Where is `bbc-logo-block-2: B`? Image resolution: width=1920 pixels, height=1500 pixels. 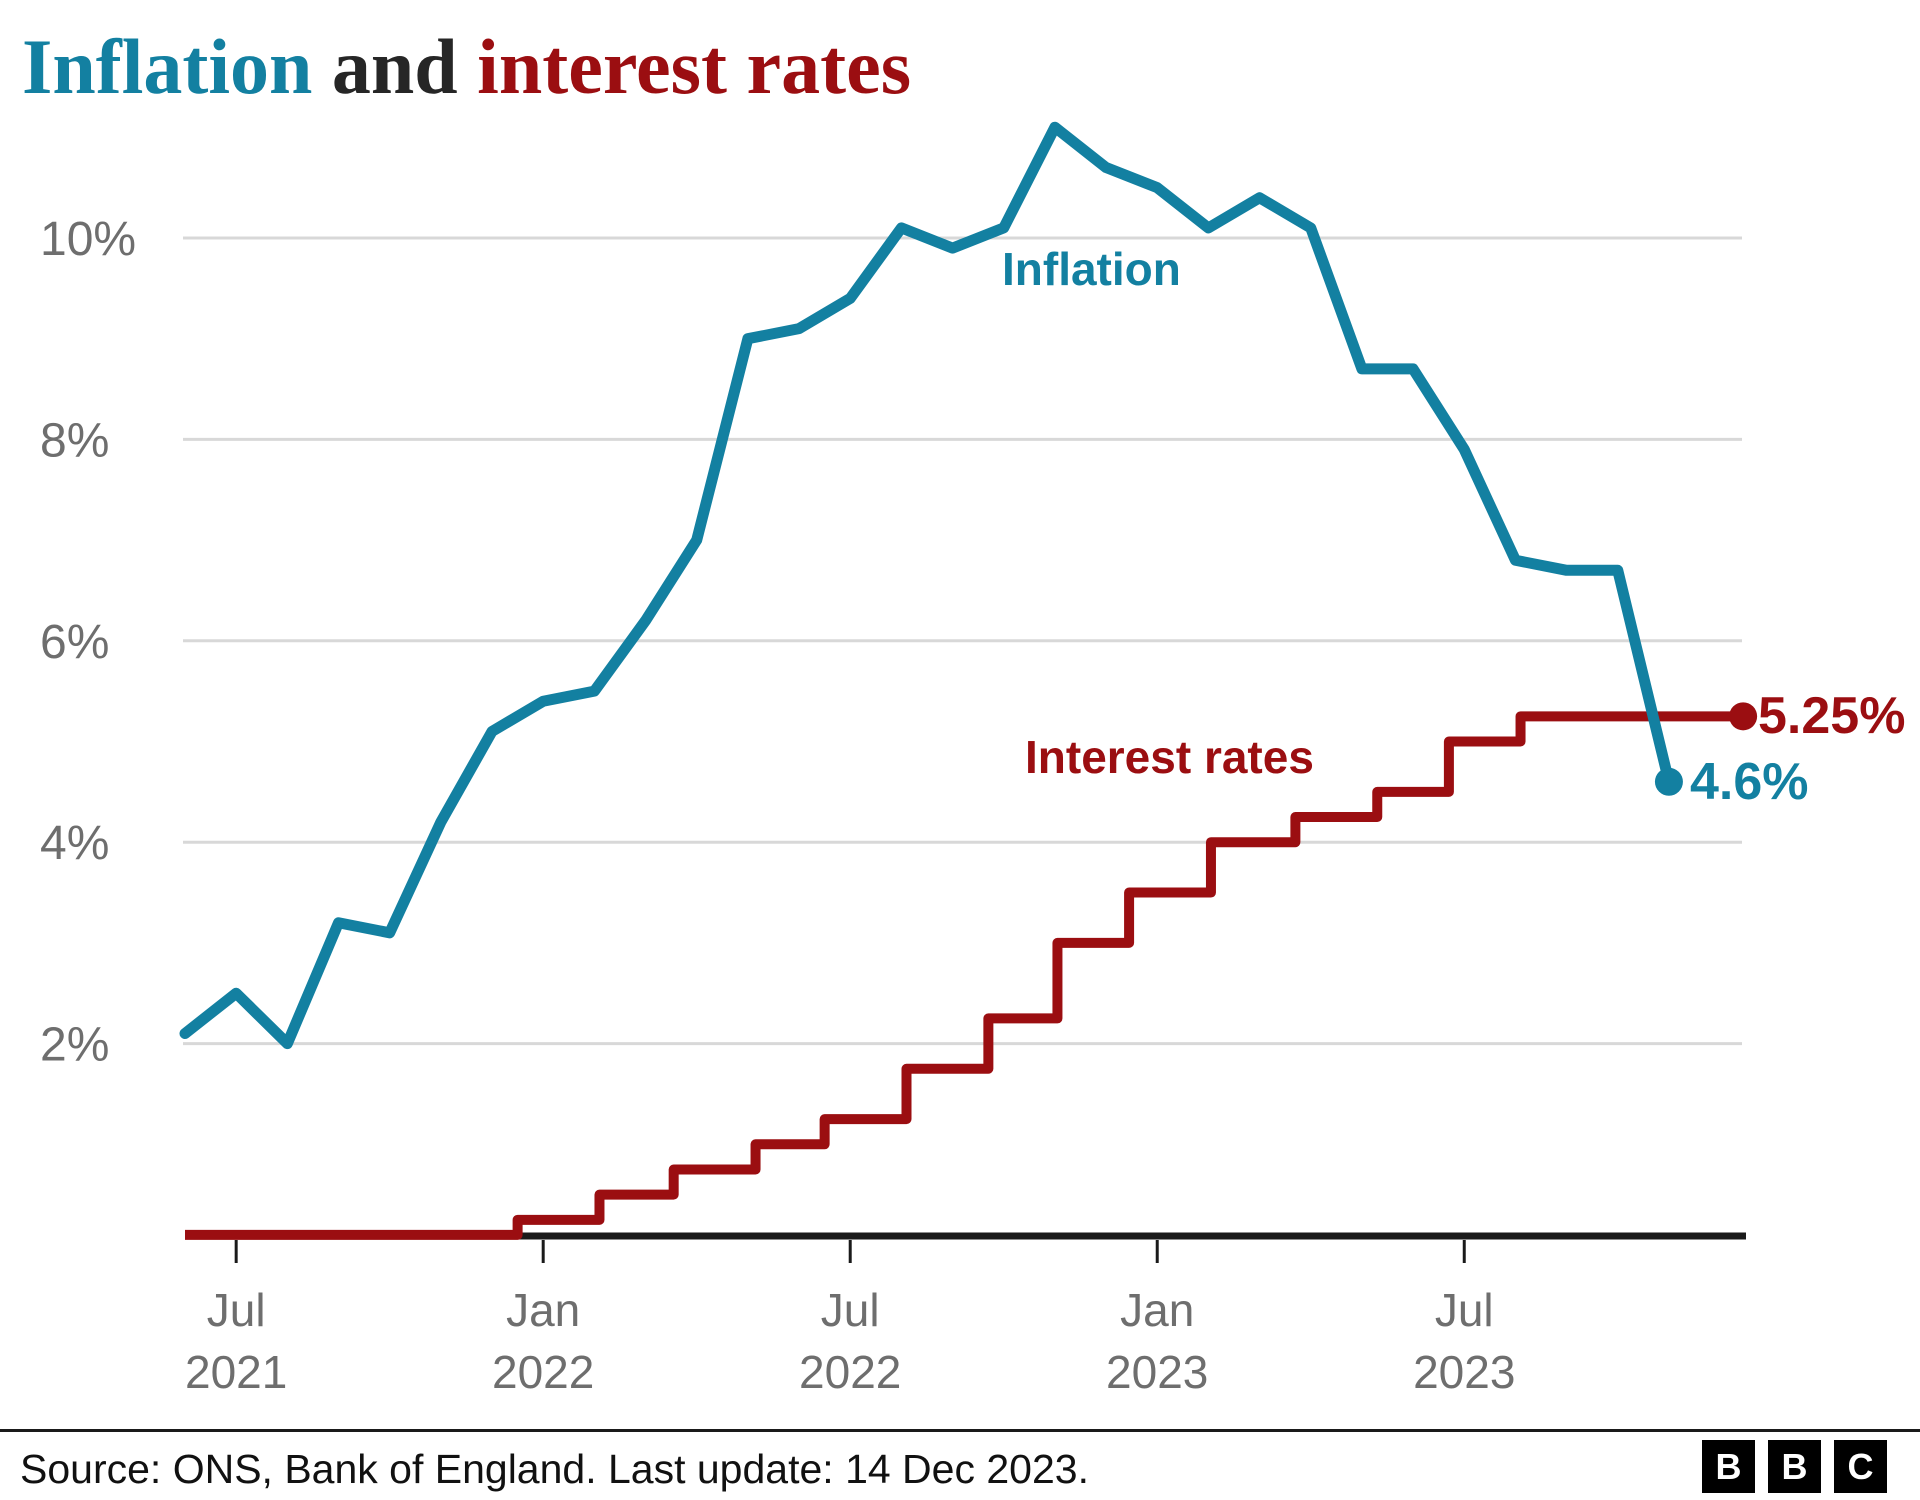 bbc-logo-block-2: B is located at coordinates (1794, 1466).